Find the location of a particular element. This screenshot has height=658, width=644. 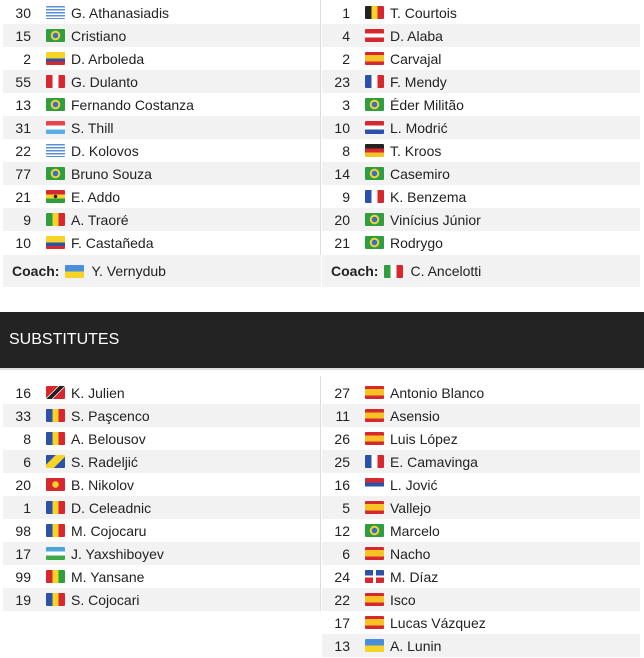

player-name: Fernando Costanza is located at coordinates (132, 104).